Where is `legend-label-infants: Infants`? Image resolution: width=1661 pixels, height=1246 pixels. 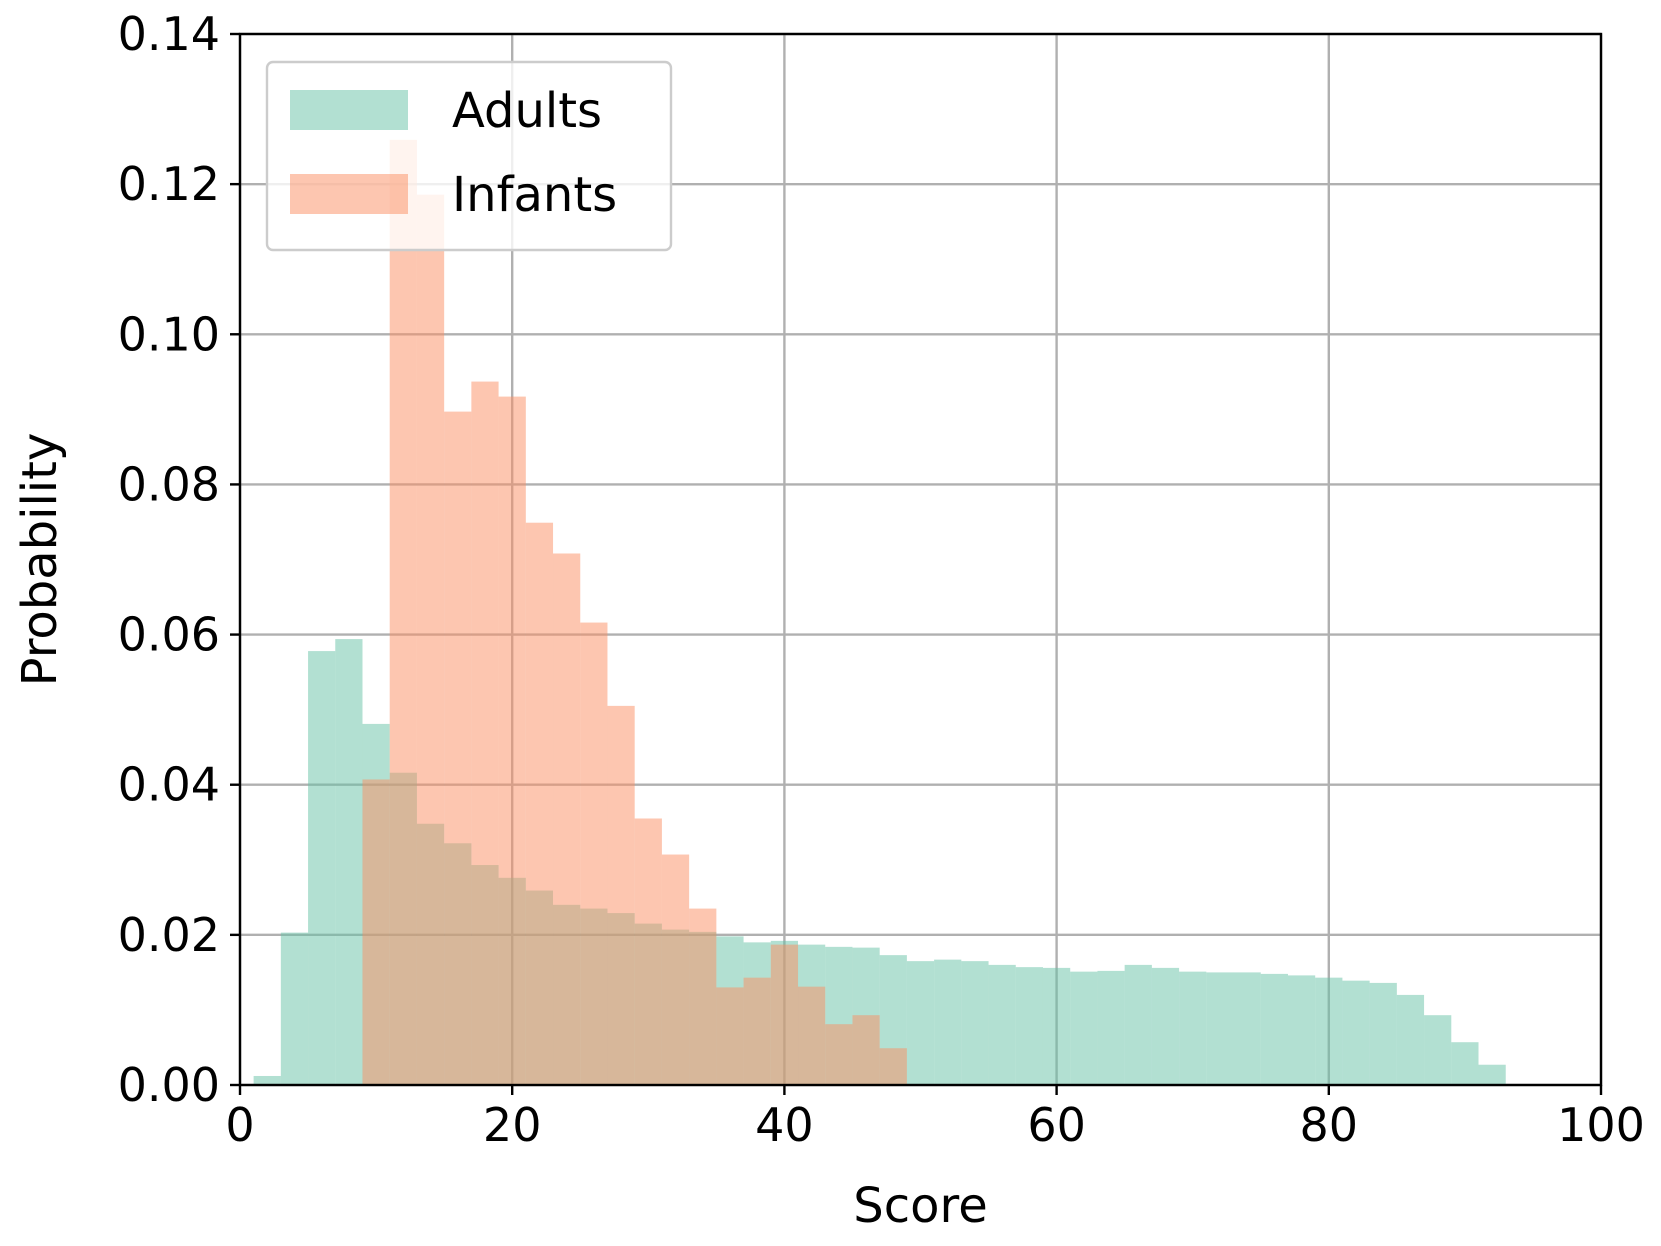
legend-label-infants: Infants is located at coordinates (534, 195).